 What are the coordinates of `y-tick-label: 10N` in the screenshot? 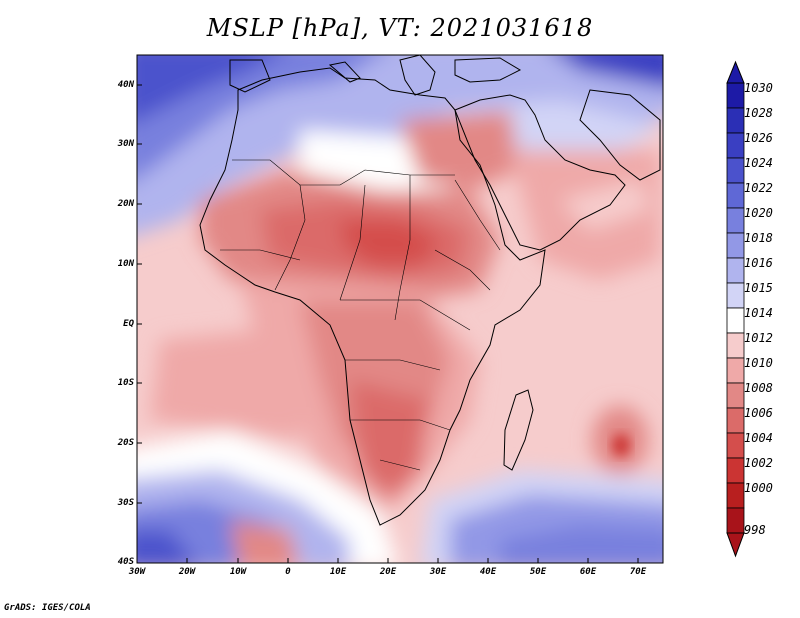 It's located at (125, 264).